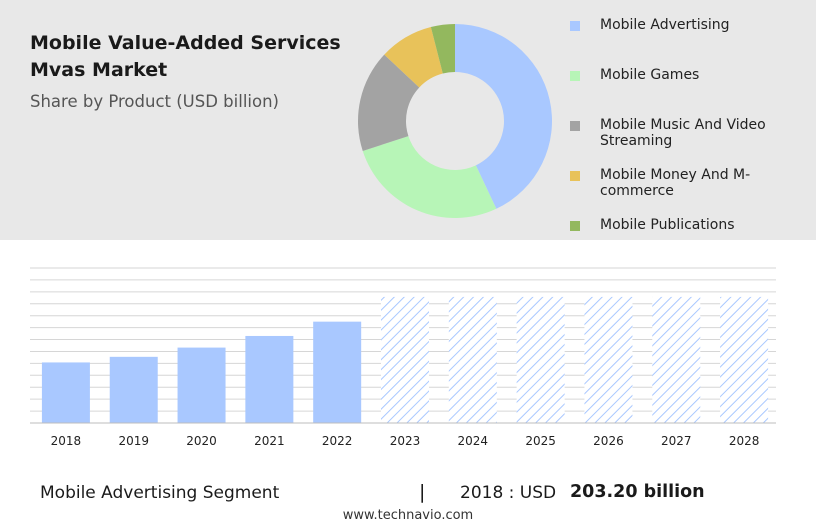  I want to click on x-tick-label: 2025, so click(540, 441).